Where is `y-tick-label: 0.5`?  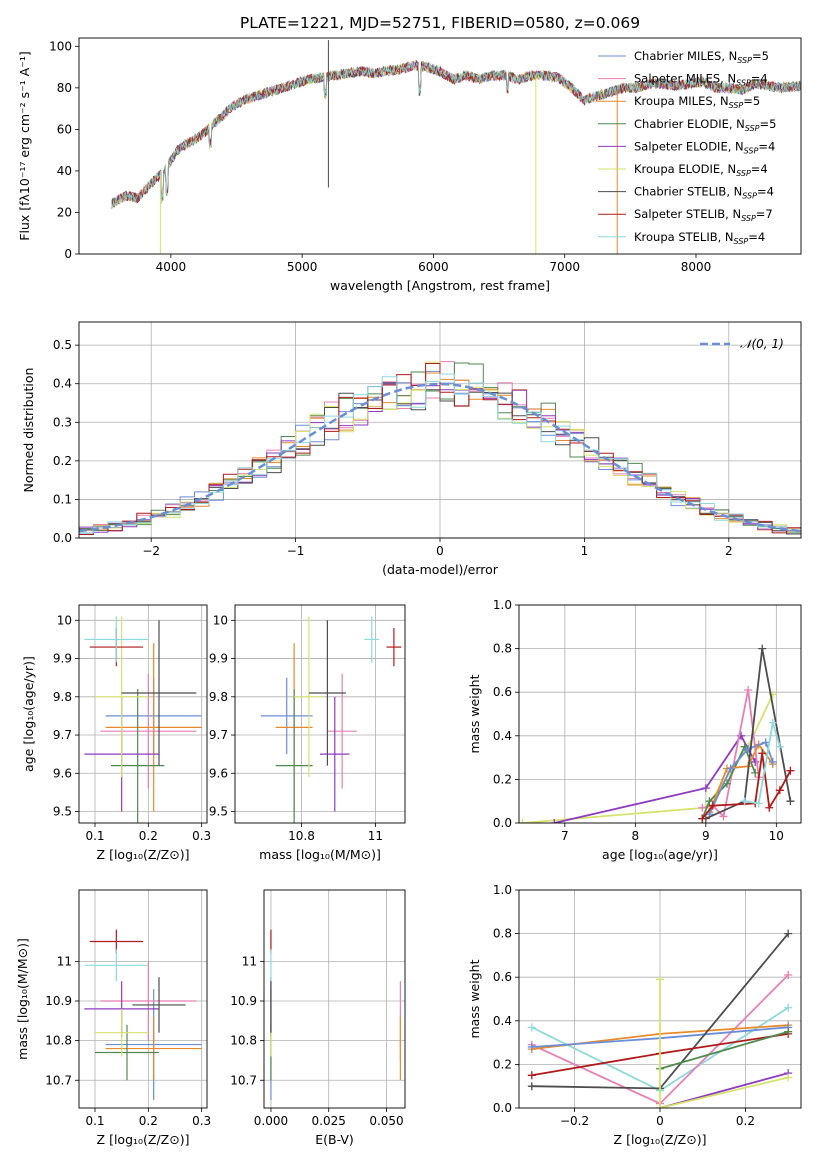
y-tick-label: 0.5 is located at coordinates (62, 345).